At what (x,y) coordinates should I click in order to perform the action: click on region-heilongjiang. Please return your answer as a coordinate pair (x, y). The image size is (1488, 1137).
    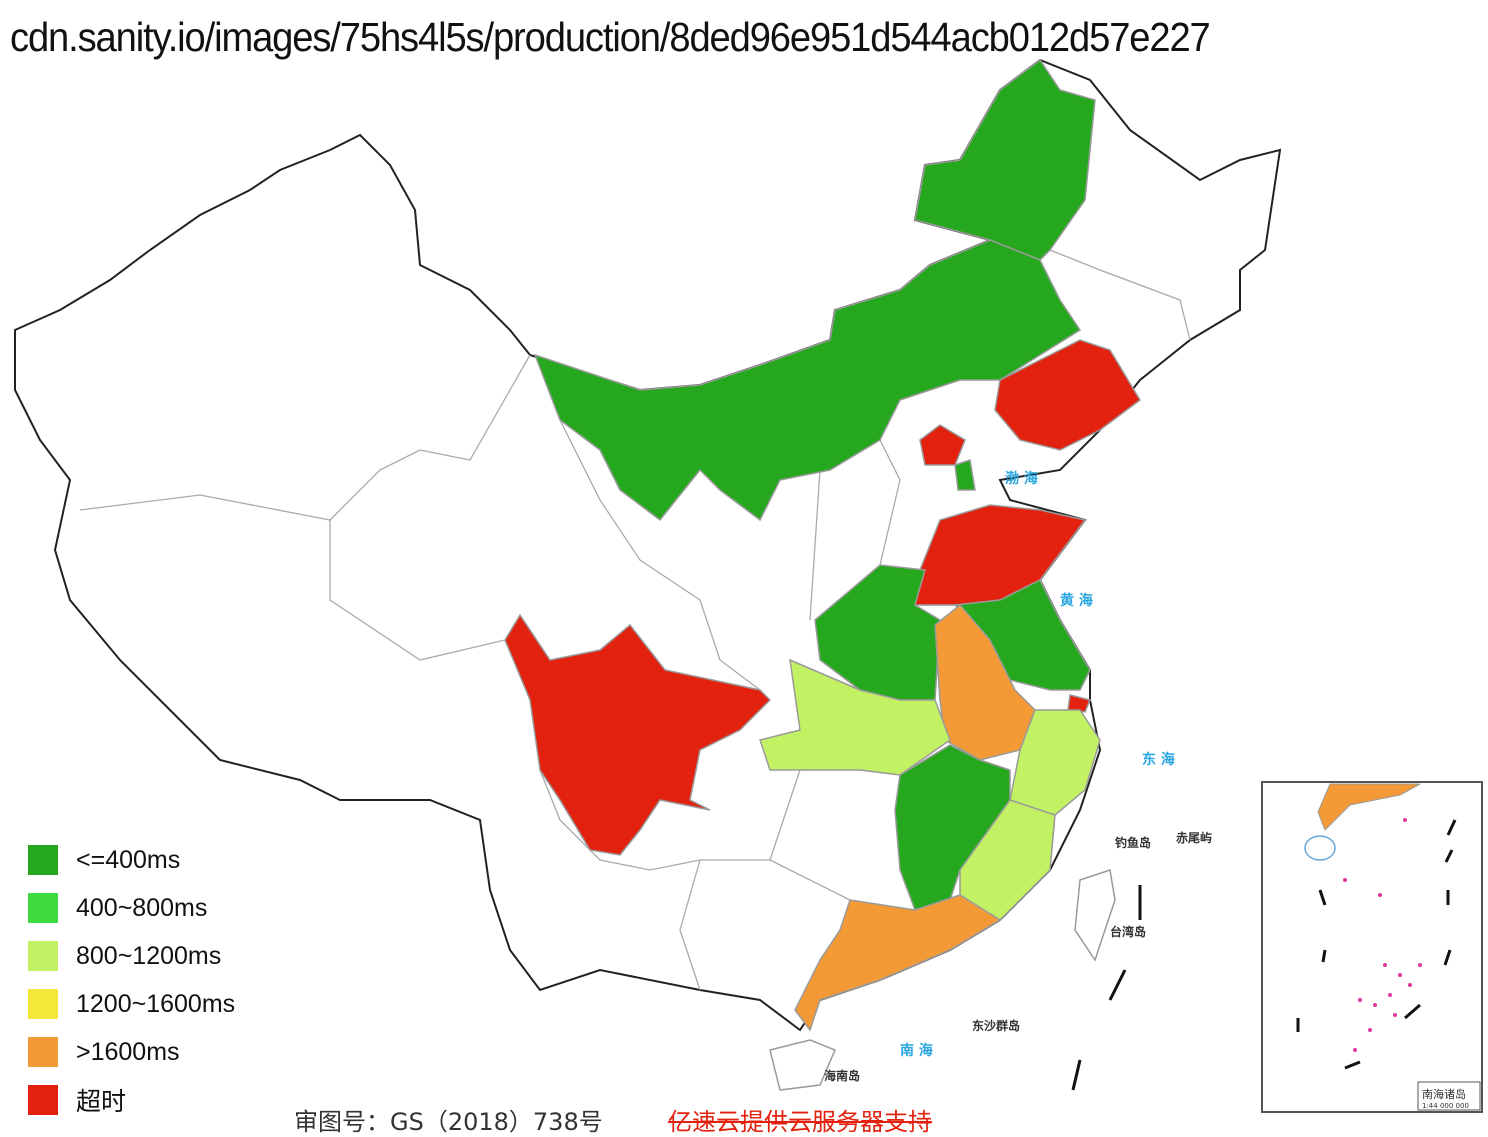
    Looking at the image, I should click on (1005, 159).